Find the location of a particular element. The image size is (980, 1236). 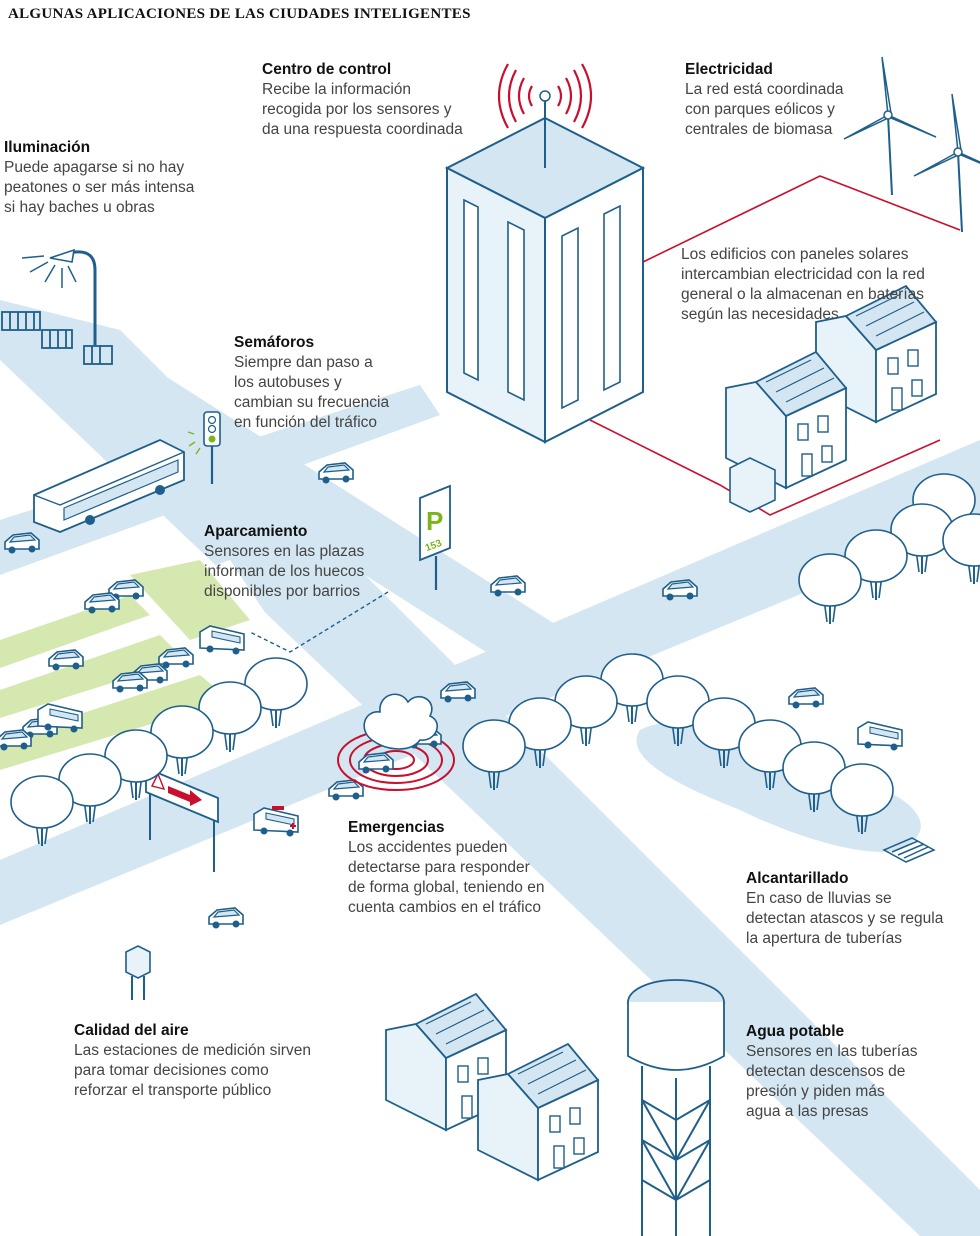

barriers is located at coordinates (57, 338).